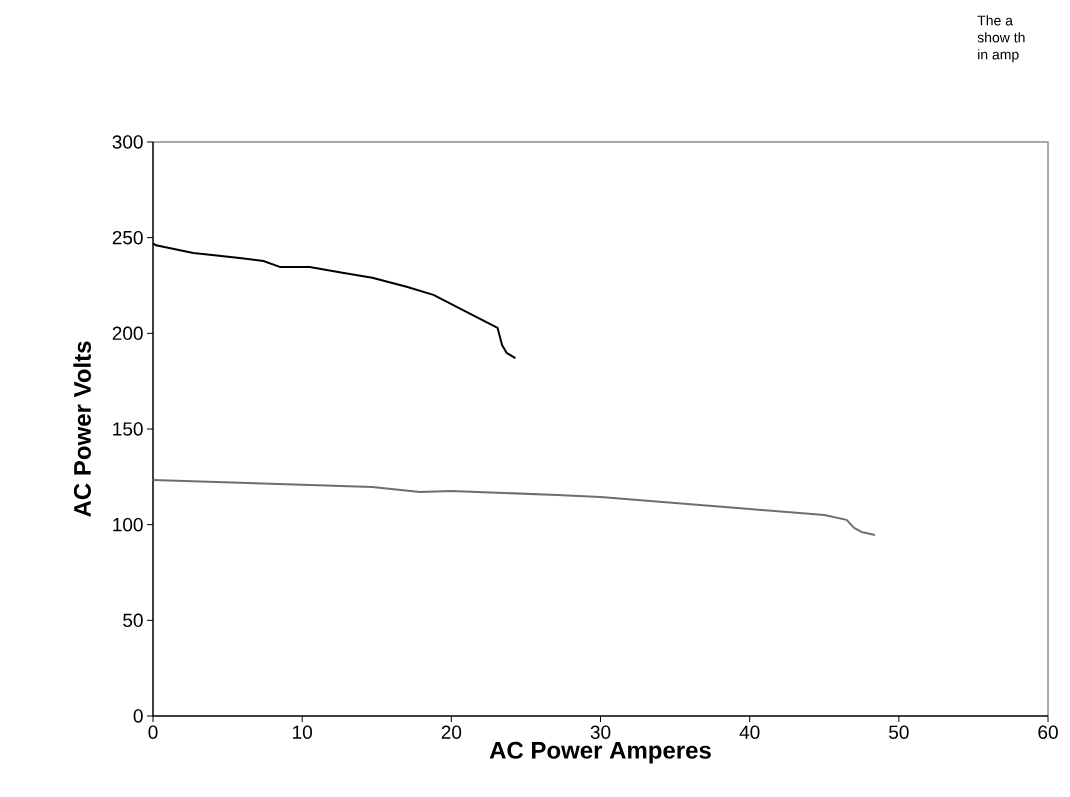  Describe the element at coordinates (995, 20) in the screenshot. I see `text: The a` at that location.